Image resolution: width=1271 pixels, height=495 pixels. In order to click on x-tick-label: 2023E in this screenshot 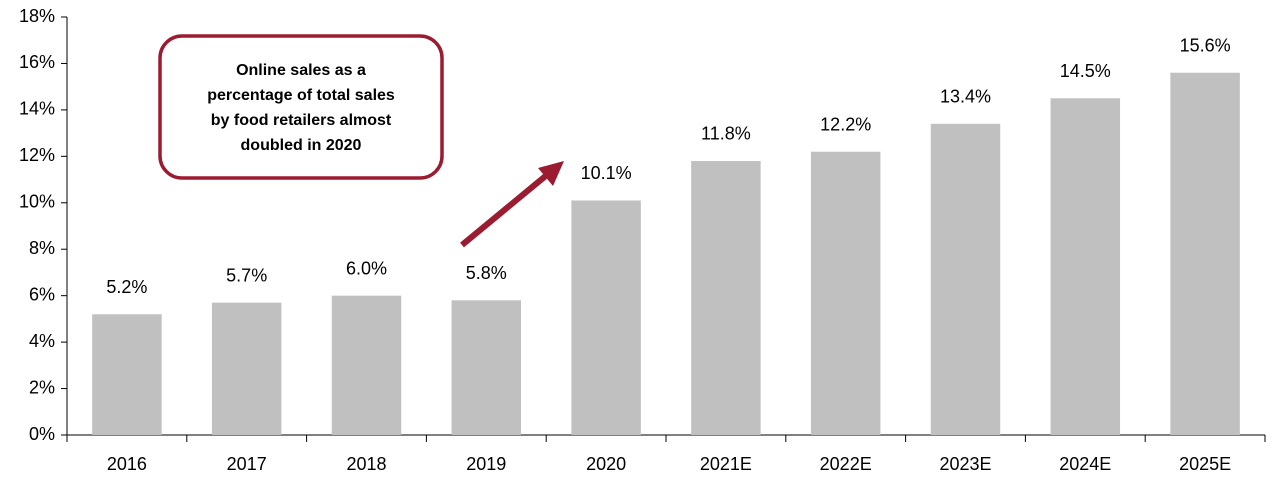, I will do `click(965, 464)`.